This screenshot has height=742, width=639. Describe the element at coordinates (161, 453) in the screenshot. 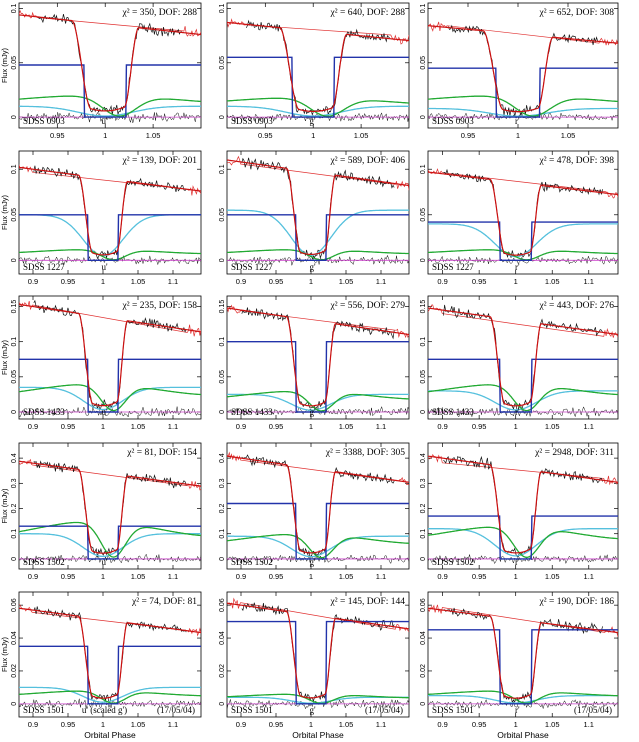

I see `chi-square-annotation: χ² = 81, DOF: 154` at that location.